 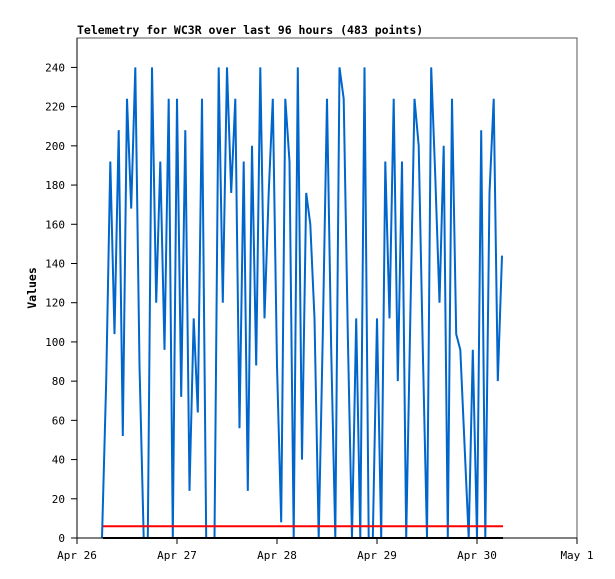 What do you see at coordinates (55, 224) in the screenshot?
I see `y-tick-label: 160` at bounding box center [55, 224].